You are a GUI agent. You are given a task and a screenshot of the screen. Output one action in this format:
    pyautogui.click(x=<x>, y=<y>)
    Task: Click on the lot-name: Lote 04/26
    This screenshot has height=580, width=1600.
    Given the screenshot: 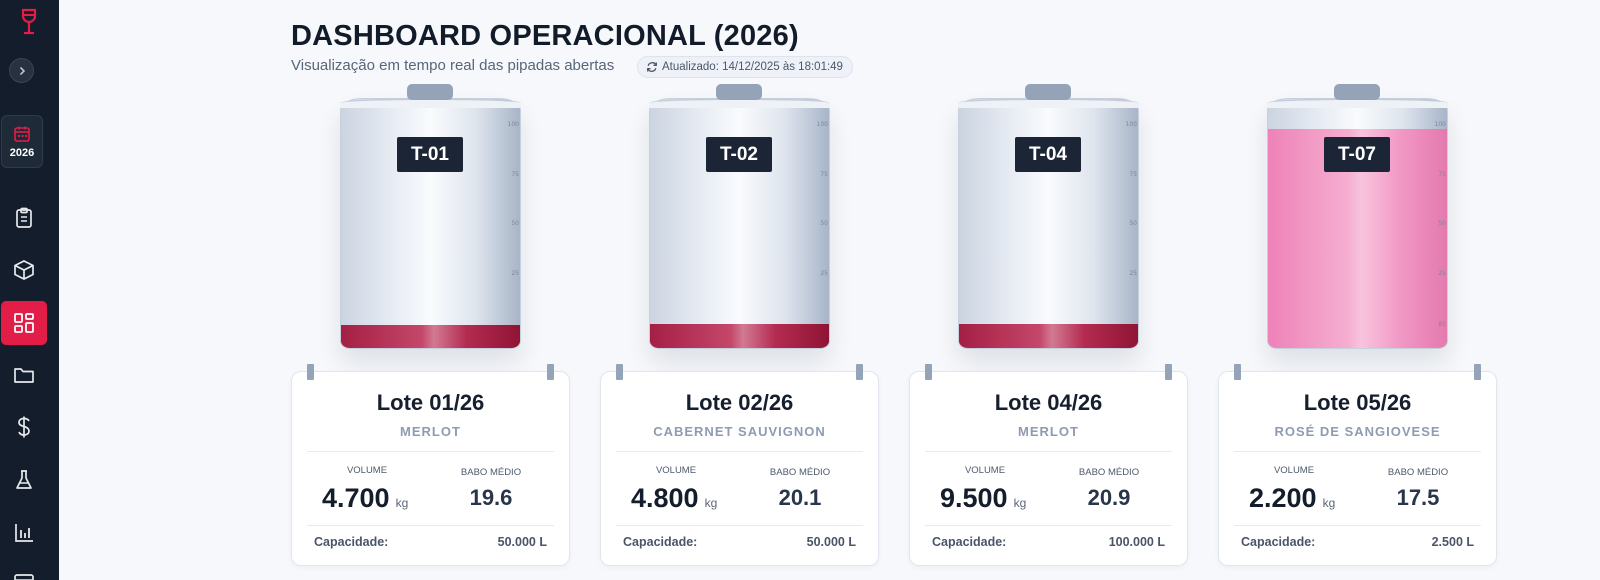 What is the action you would take?
    pyautogui.click(x=1048, y=402)
    